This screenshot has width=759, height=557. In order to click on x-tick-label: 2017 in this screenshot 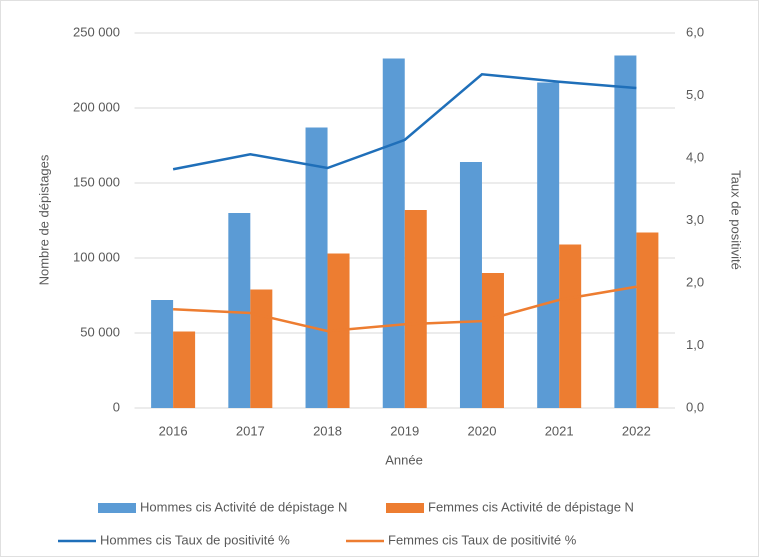, I will do `click(250, 430)`.